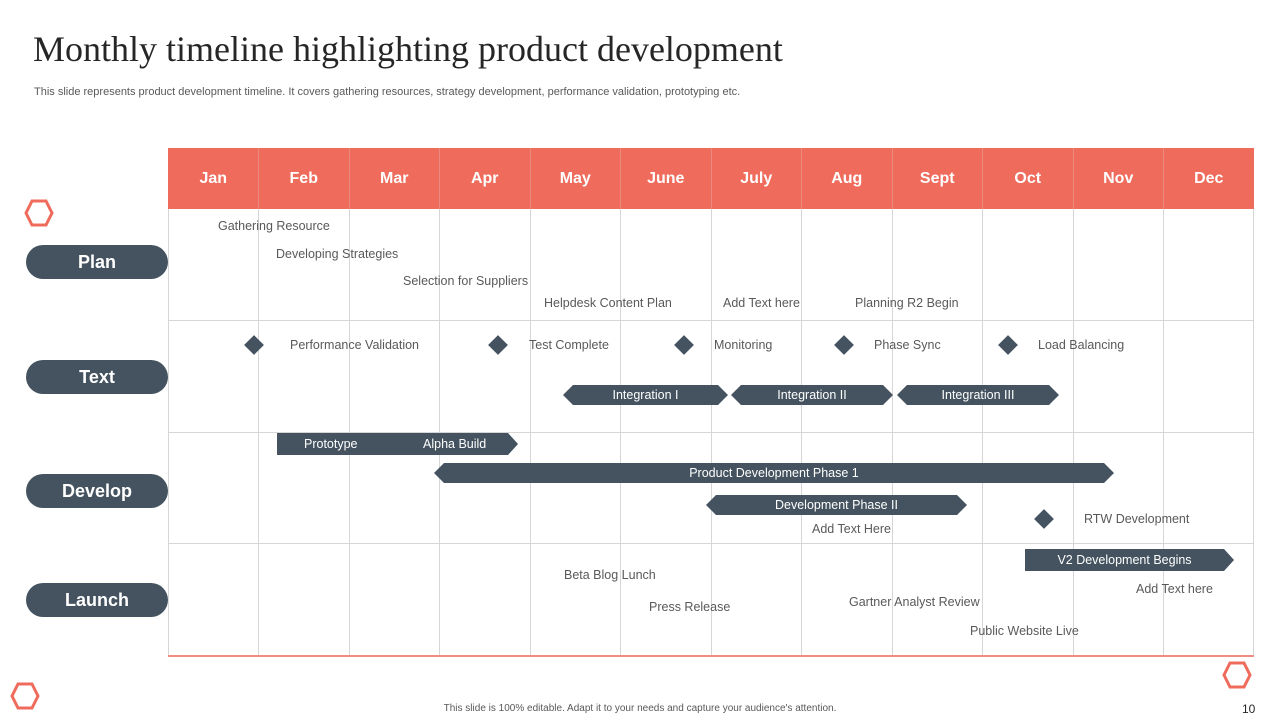 Image resolution: width=1280 pixels, height=720 pixels. I want to click on plan-item: Selection for Suppliers, so click(466, 281).